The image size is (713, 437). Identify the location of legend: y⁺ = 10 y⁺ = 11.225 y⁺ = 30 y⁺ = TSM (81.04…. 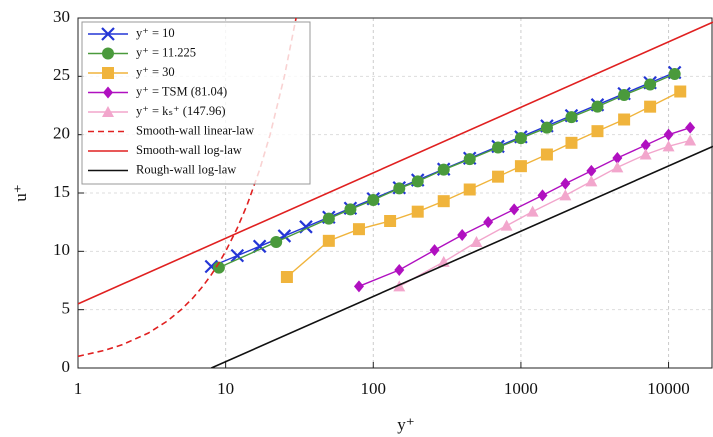
(196, 103).